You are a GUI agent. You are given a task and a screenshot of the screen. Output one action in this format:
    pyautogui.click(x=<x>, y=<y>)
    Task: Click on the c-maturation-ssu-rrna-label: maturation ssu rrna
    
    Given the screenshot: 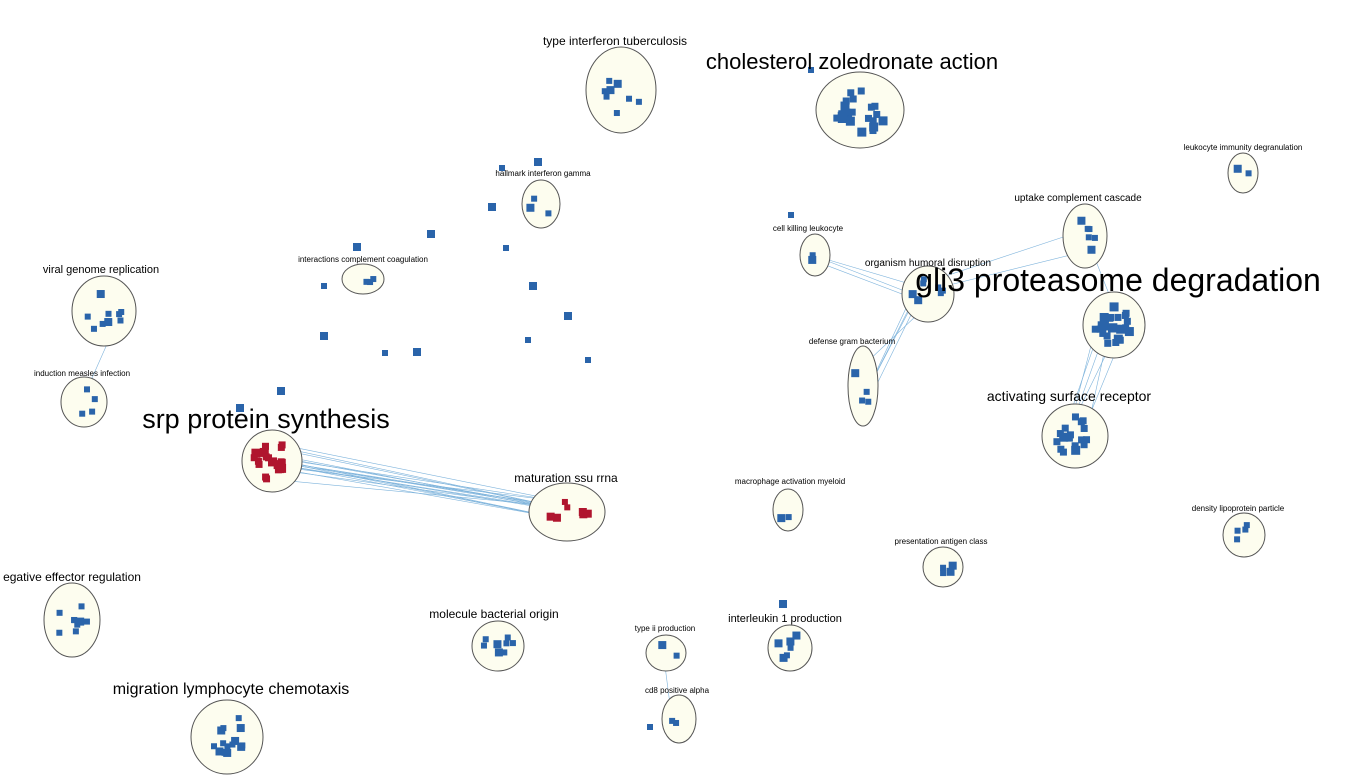 What is the action you would take?
    pyautogui.click(x=566, y=477)
    